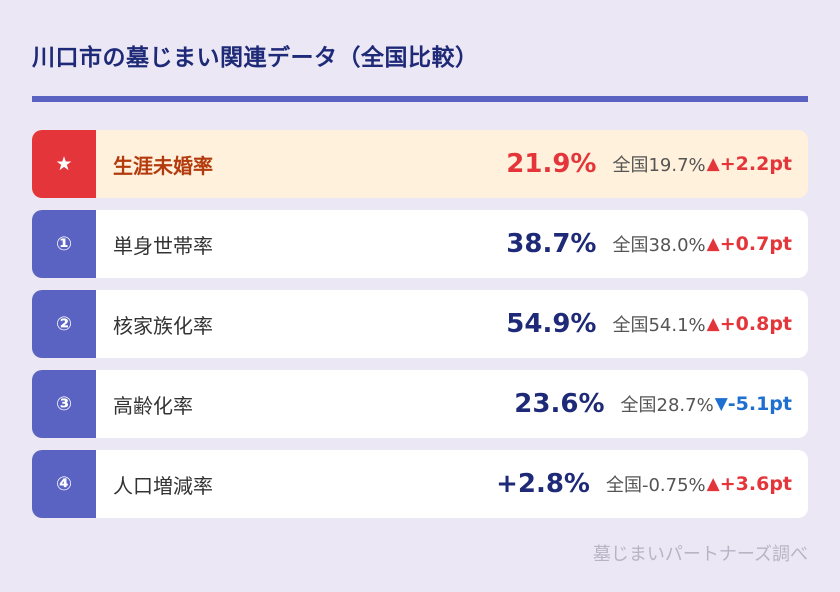 The height and width of the screenshot is (592, 840). Describe the element at coordinates (543, 484) in the screenshot. I see `stat-value: +2.8%` at that location.